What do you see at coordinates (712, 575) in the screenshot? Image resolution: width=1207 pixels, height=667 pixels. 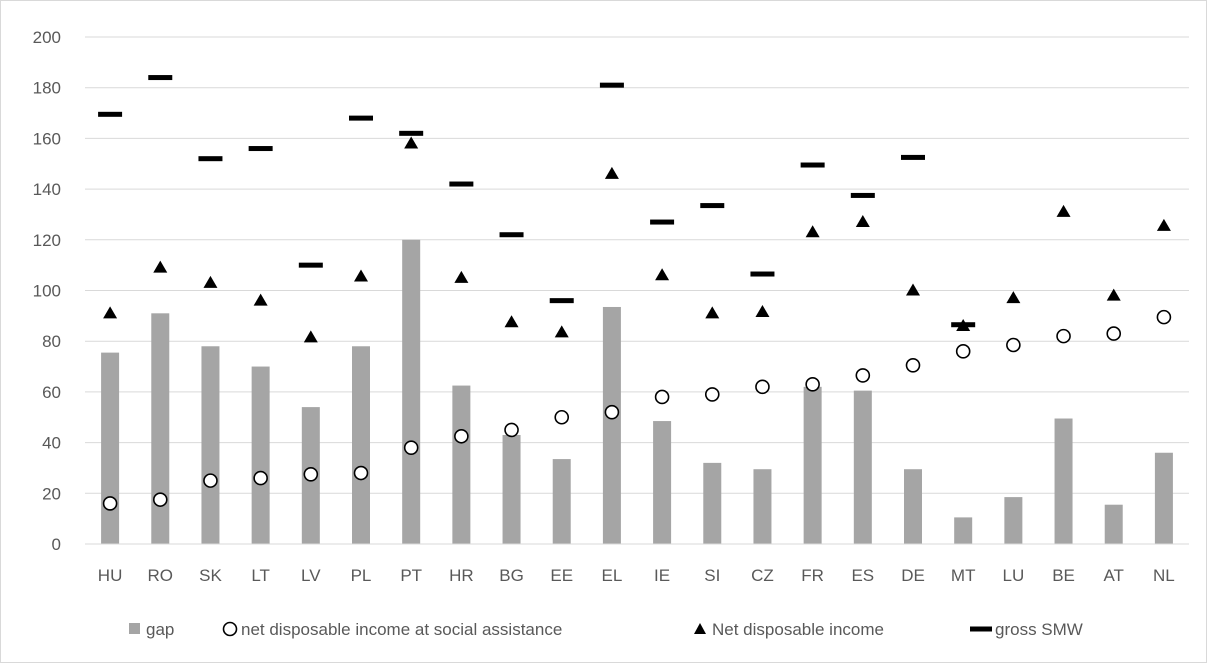 I see `x-tick-label: SI` at bounding box center [712, 575].